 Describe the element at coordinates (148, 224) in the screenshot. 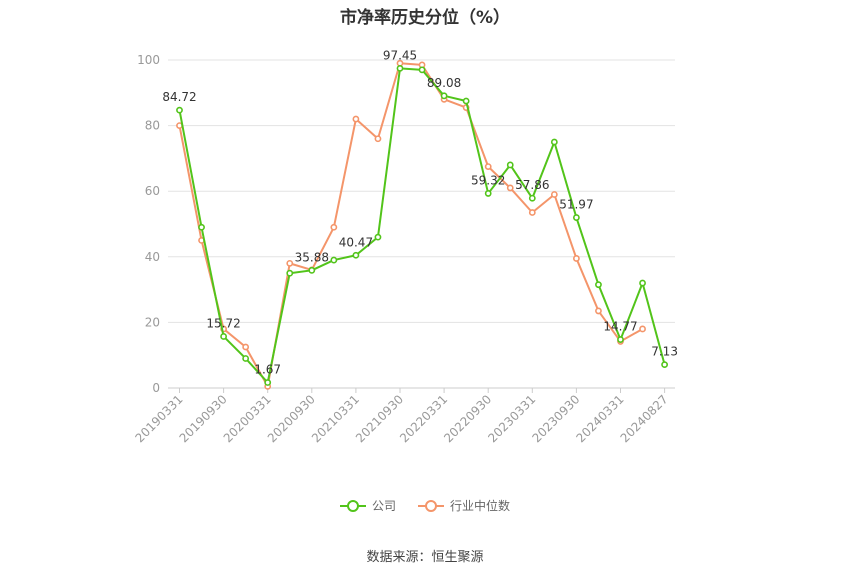

I see `y-axis-ticks: 0 20 40 60 80 100` at that location.